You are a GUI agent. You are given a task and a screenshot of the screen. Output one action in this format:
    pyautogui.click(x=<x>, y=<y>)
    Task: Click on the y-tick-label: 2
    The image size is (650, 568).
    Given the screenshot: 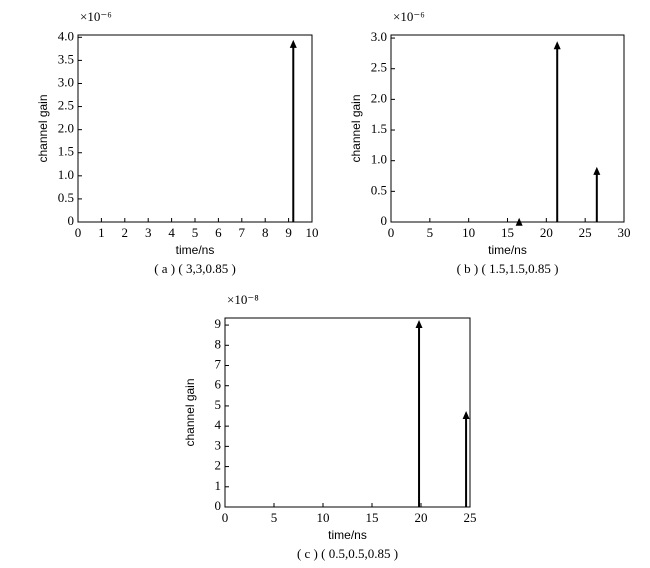 What is the action you would take?
    pyautogui.click(x=218, y=465)
    